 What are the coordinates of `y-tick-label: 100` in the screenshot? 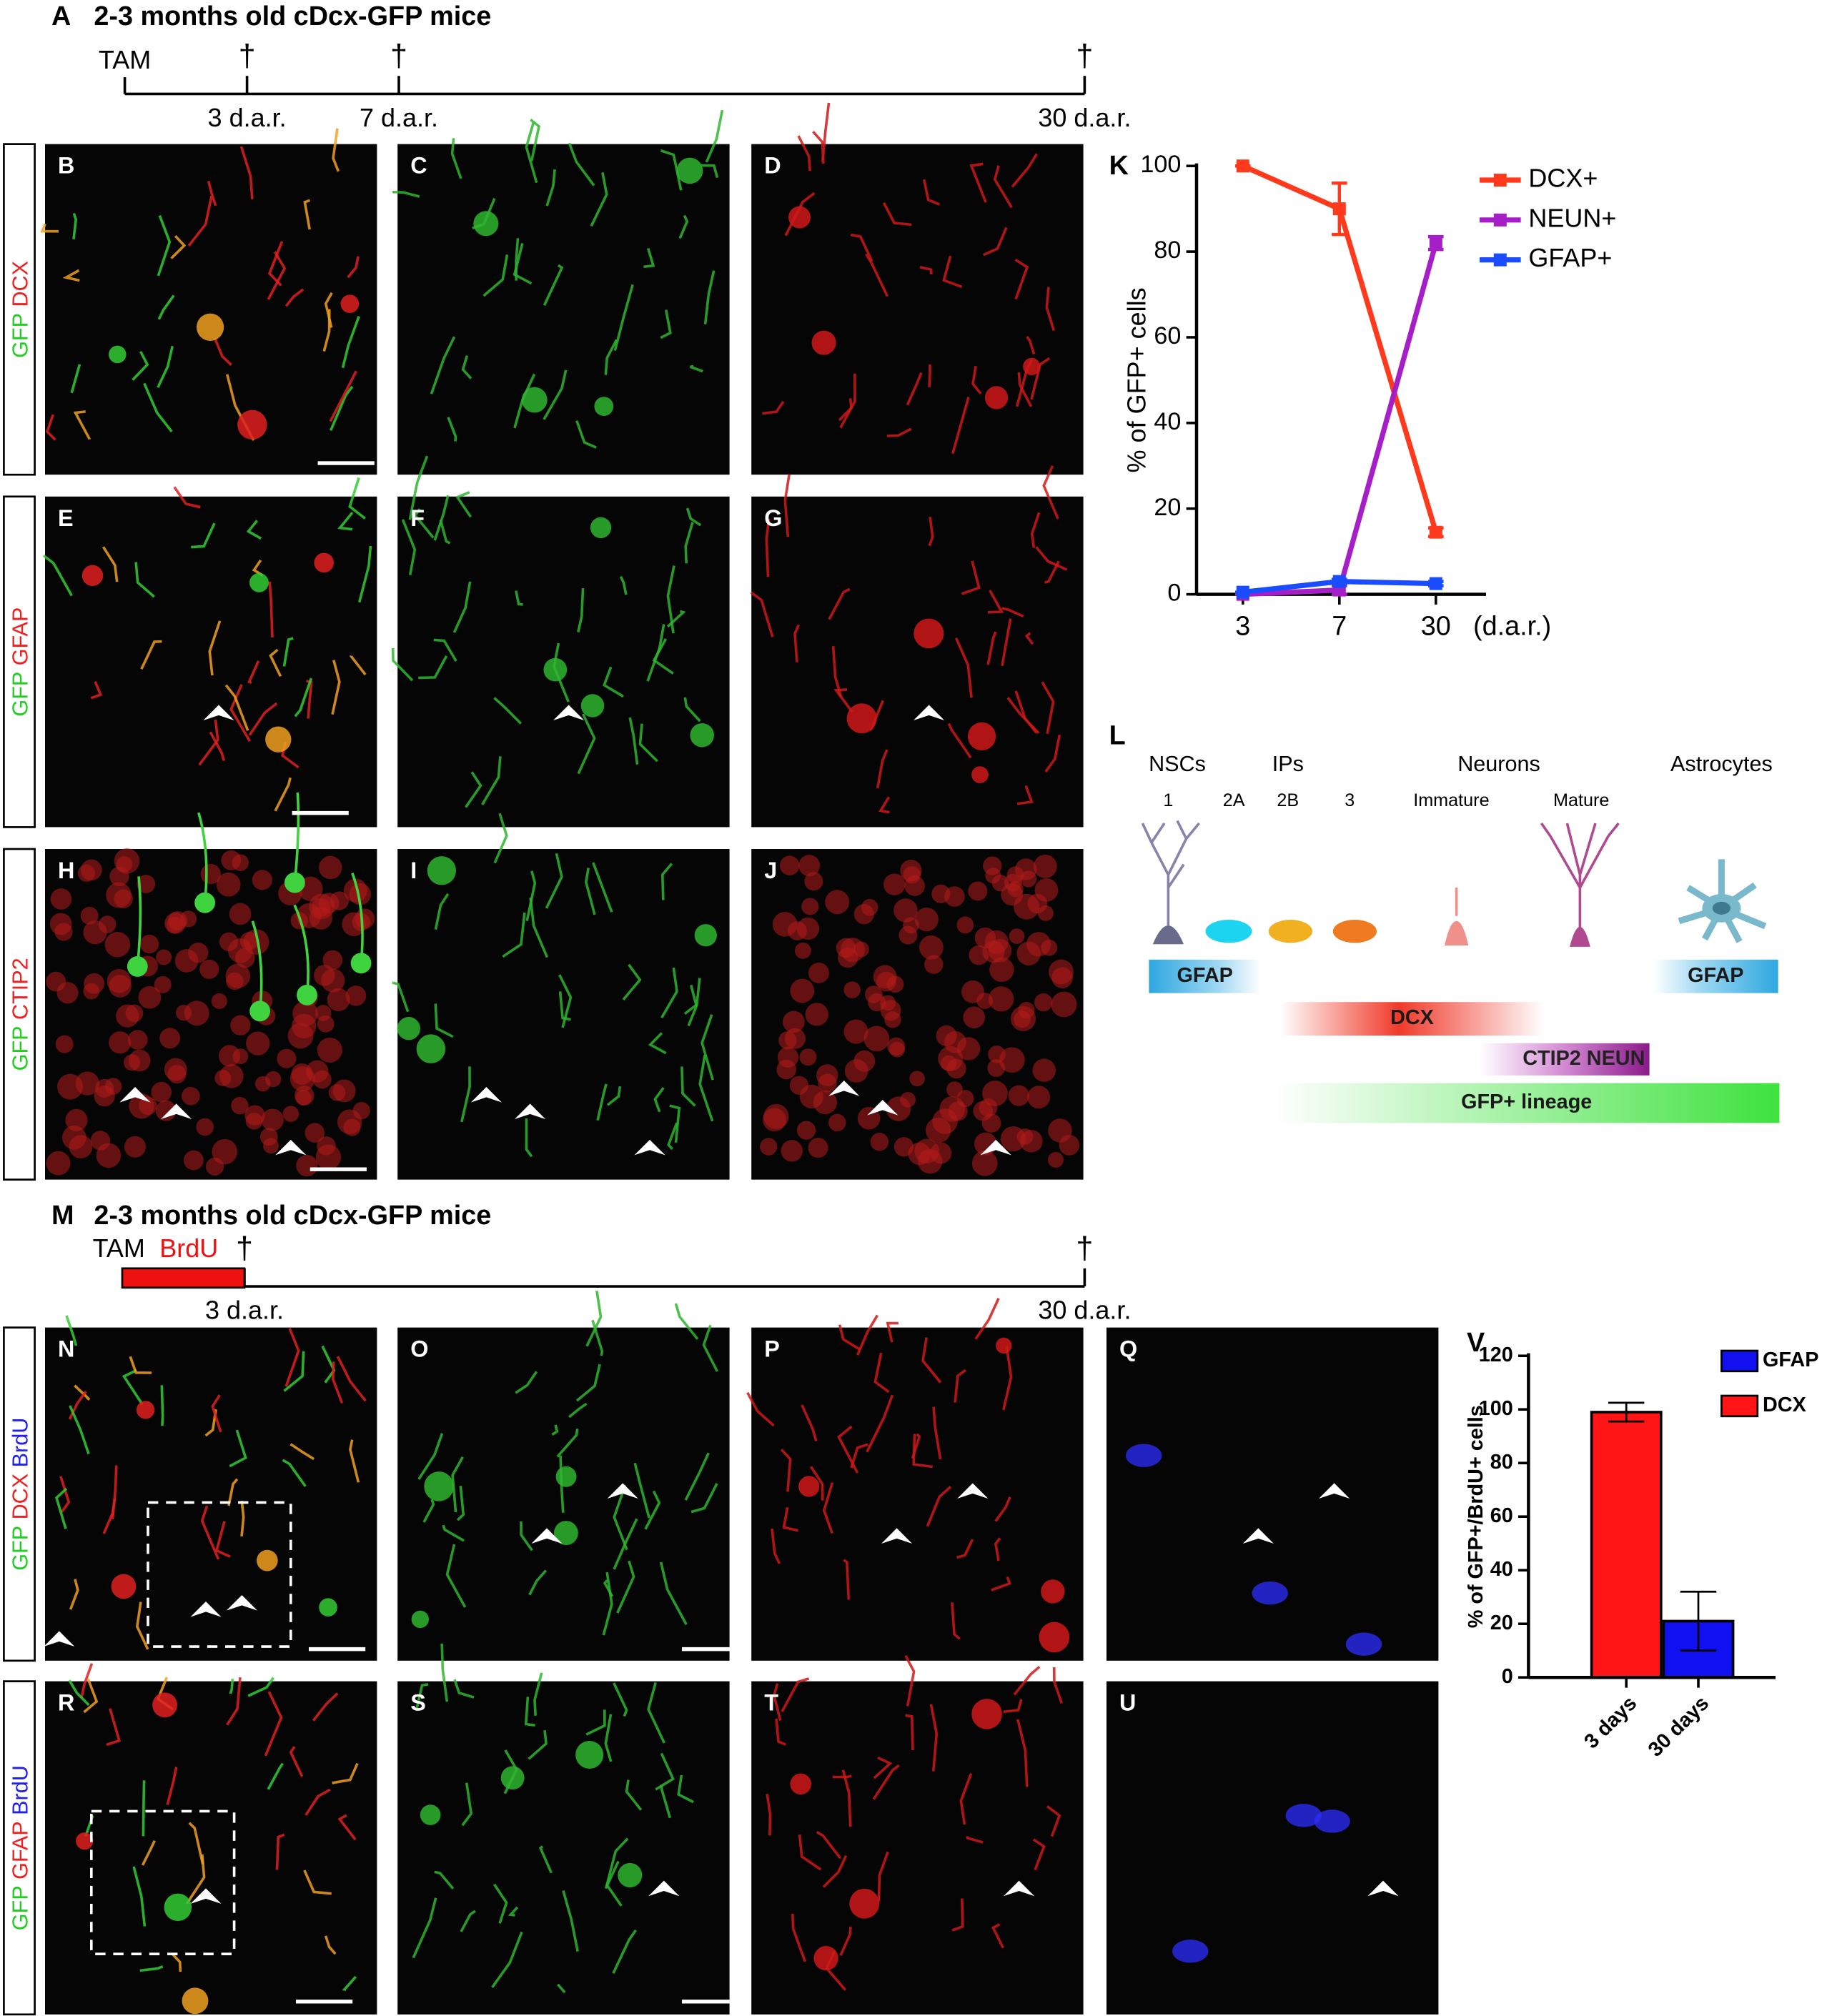 It's located at (1496, 1408).